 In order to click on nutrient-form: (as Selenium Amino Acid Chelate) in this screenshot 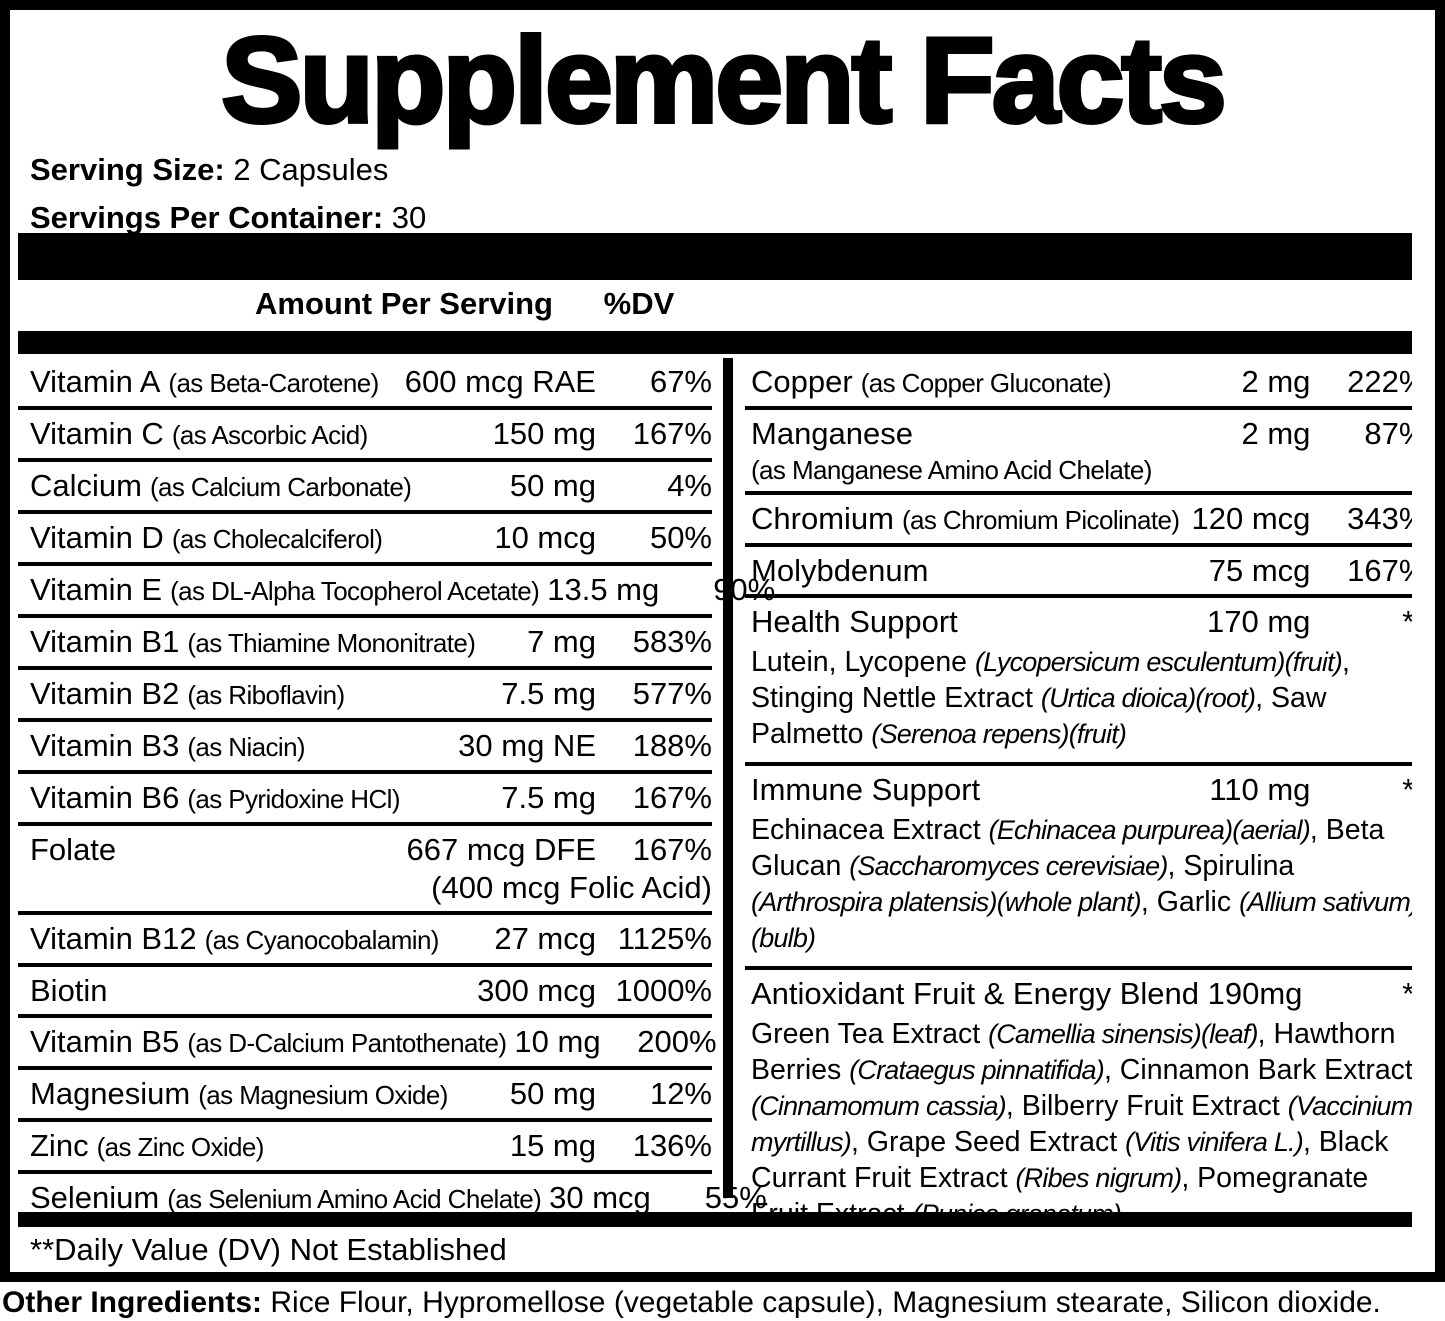, I will do `click(354, 1198)`.